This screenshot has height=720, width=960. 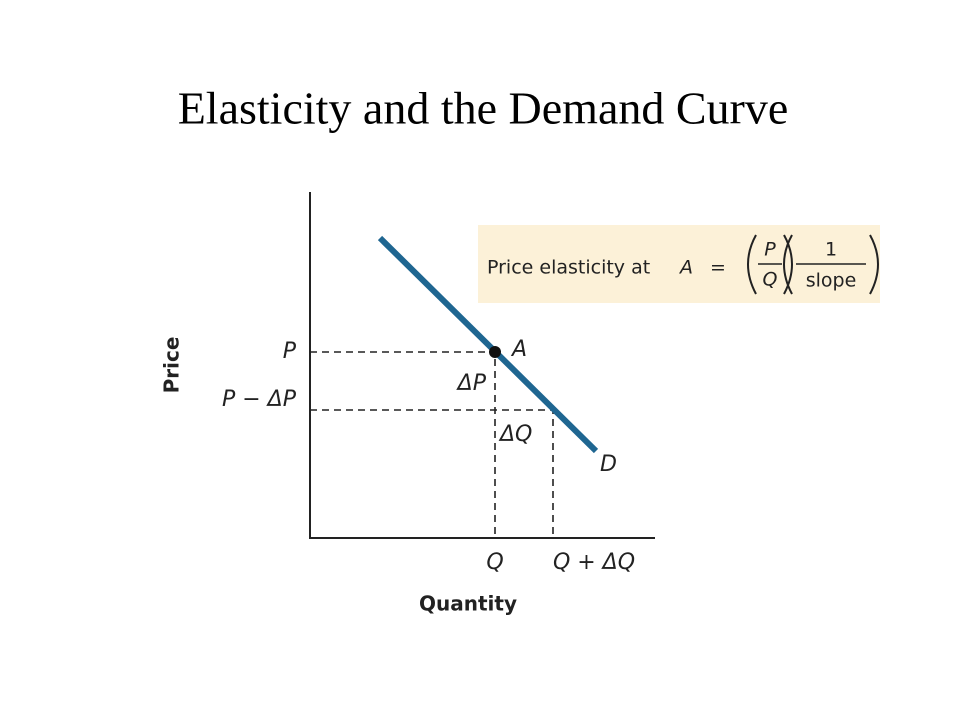 What do you see at coordinates (515, 434) in the screenshot?
I see `change-label: ΔQ` at bounding box center [515, 434].